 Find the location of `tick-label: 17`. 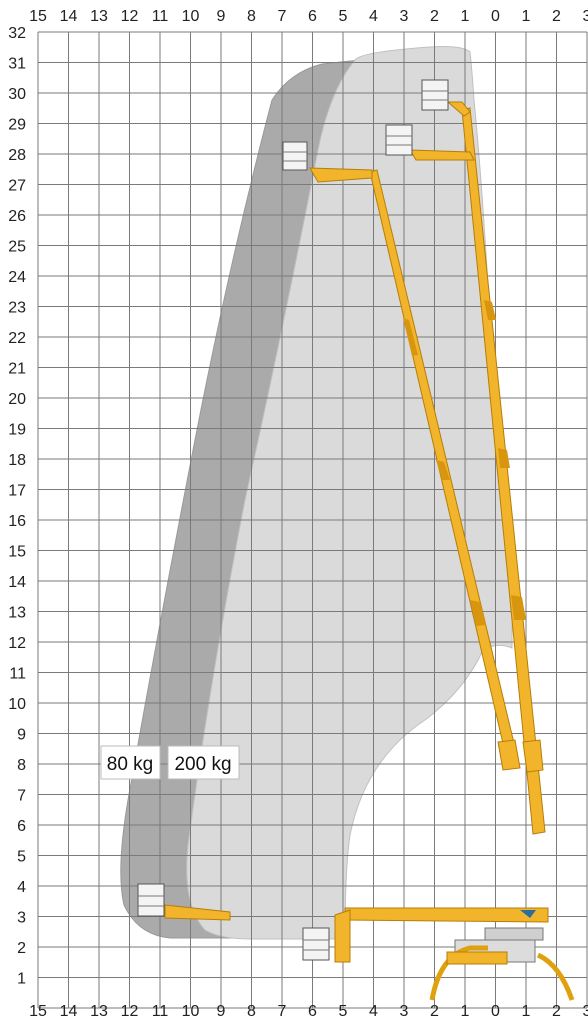

tick-label: 17 is located at coordinates (17, 491).